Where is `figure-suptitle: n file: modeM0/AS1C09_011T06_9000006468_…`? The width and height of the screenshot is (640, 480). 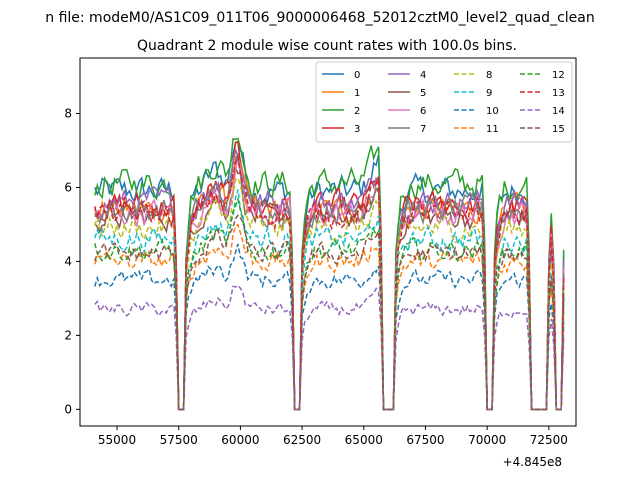
figure-suptitle: n file: modeM0/AS1C09_011T06_9000006468_… is located at coordinates (319, 18).